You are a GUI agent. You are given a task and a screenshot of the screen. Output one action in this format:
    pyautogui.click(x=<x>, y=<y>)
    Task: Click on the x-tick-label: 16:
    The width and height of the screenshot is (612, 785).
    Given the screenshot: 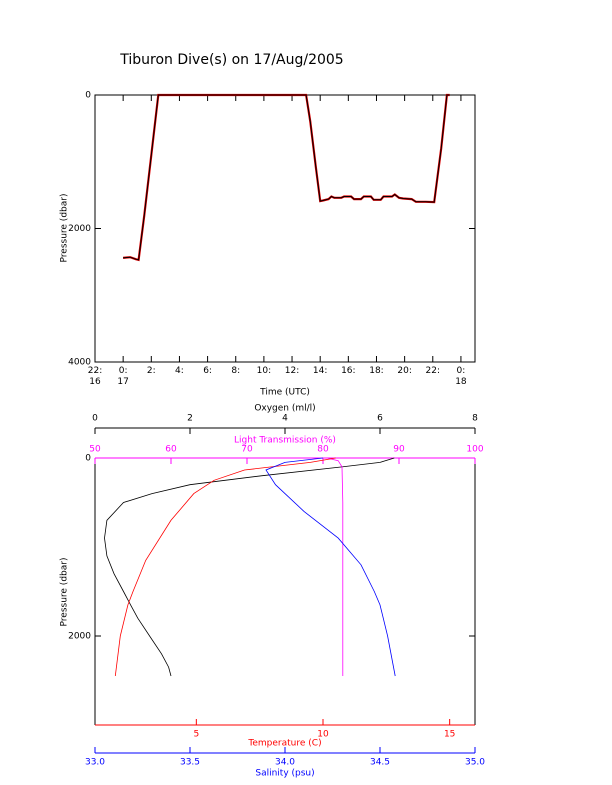 What is the action you would take?
    pyautogui.click(x=348, y=371)
    